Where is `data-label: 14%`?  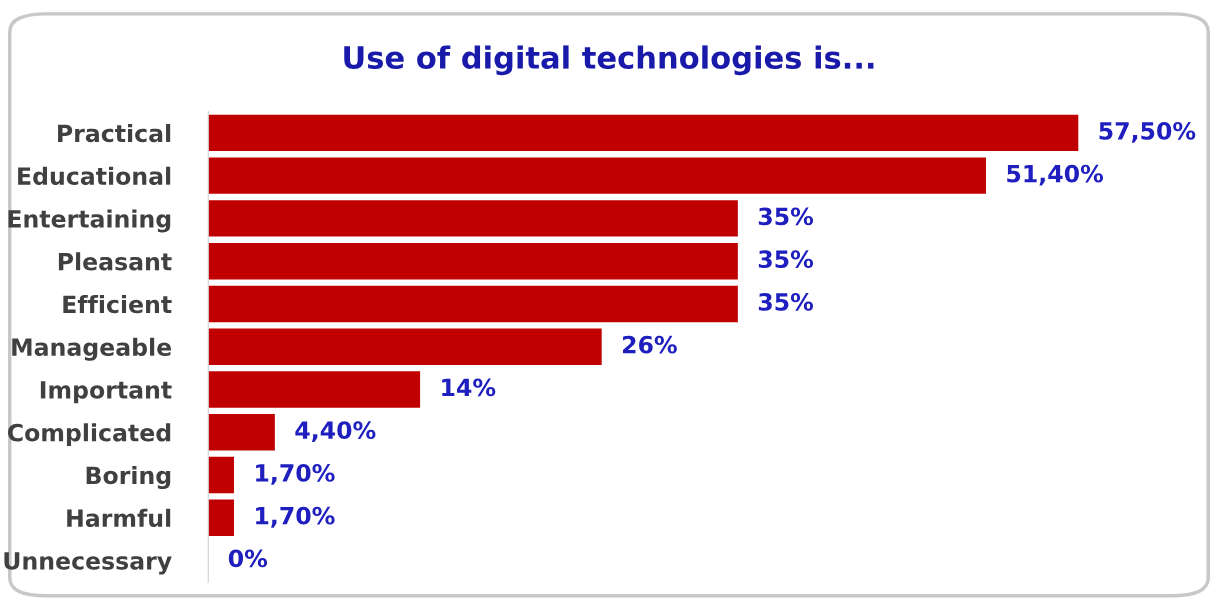
data-label: 14% is located at coordinates (469, 387).